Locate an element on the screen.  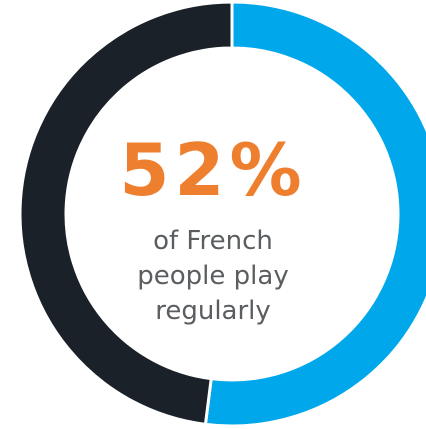
caption-line-3: regularly is located at coordinates (213, 311).